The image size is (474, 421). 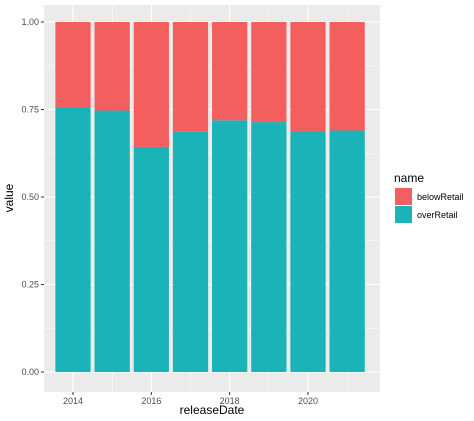 I want to click on y-tick-label: 0.50, so click(x=30, y=197).